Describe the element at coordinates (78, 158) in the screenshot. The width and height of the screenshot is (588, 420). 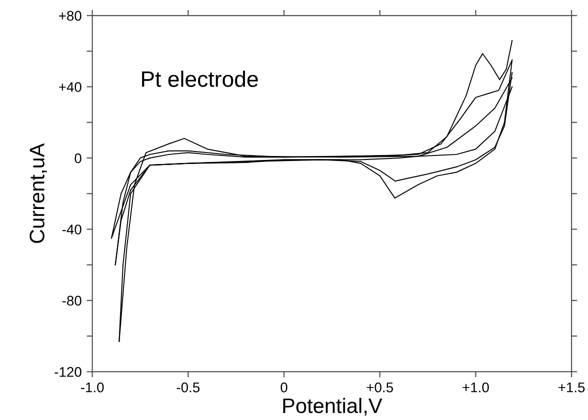
I see `y-tick-label: 0` at that location.